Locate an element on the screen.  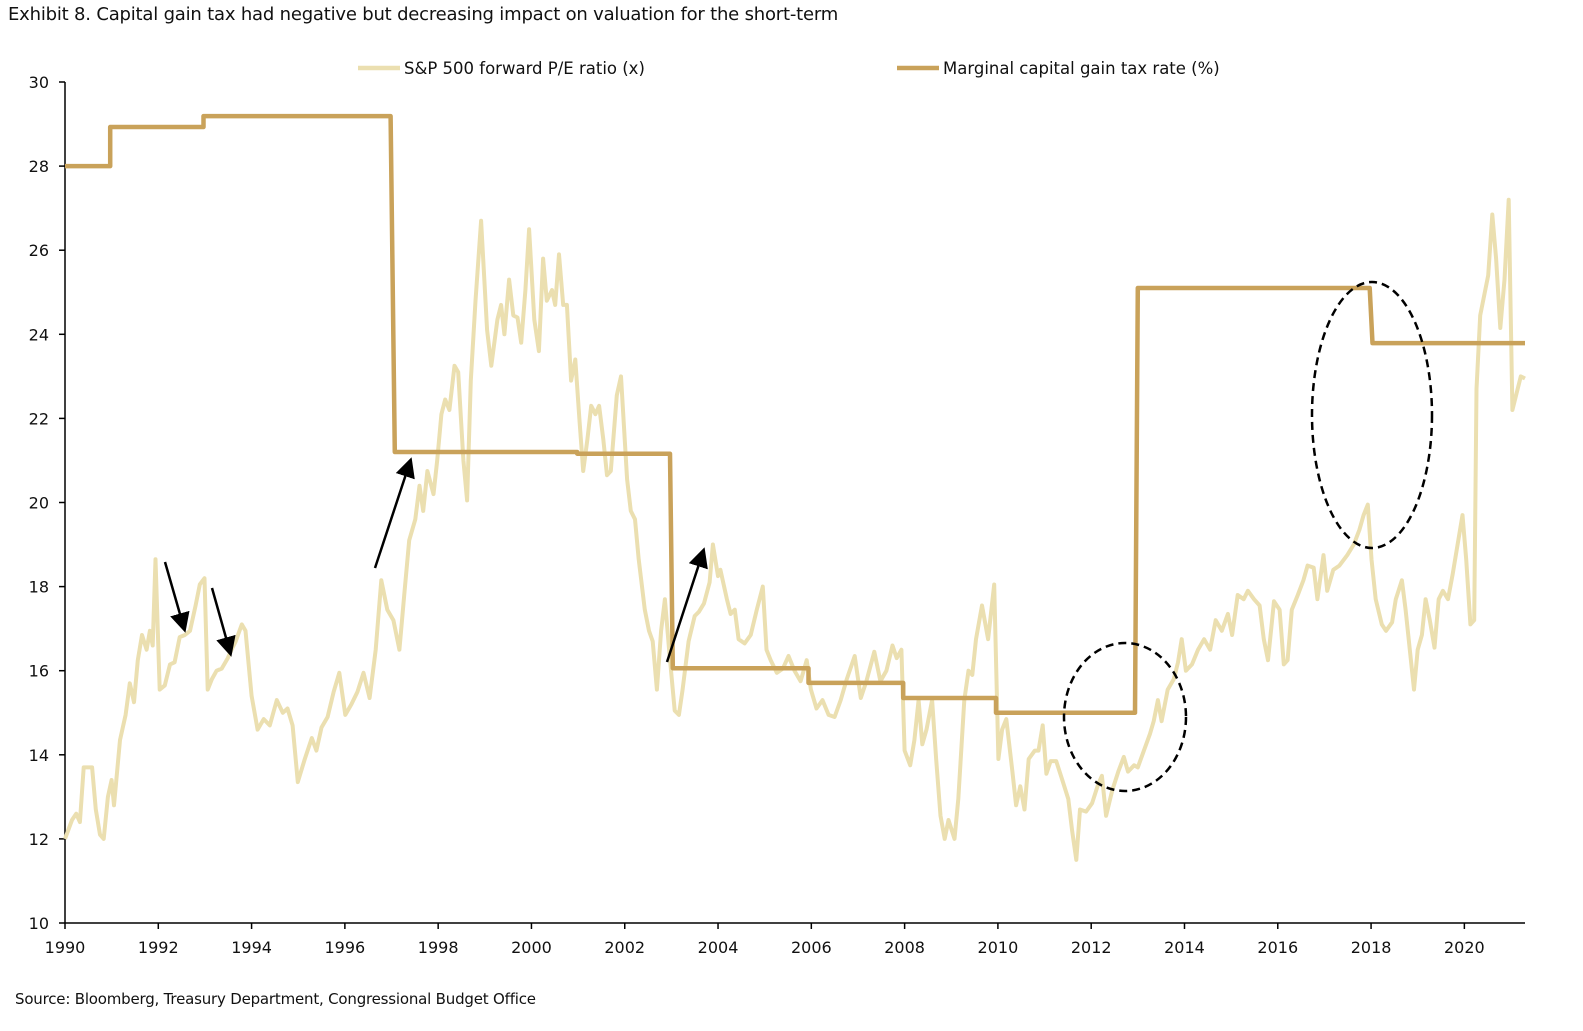
y-tick-label: 20 is located at coordinates (39, 503).